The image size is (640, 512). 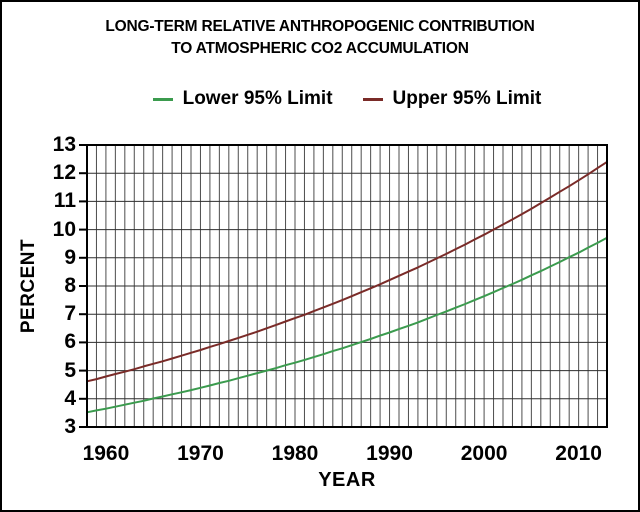 What do you see at coordinates (200, 453) in the screenshot?
I see `x-tick-label: 1970` at bounding box center [200, 453].